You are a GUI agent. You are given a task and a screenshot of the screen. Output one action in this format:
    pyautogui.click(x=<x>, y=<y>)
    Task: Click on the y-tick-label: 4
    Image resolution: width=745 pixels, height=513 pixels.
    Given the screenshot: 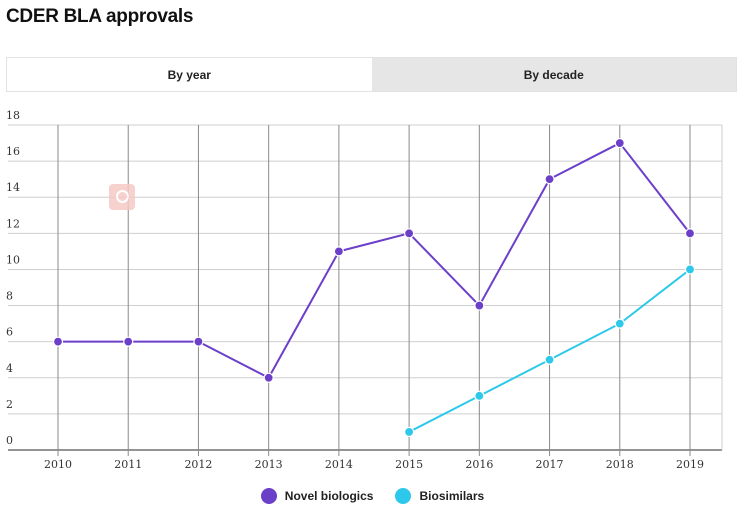 What is the action you would take?
    pyautogui.click(x=9, y=368)
    